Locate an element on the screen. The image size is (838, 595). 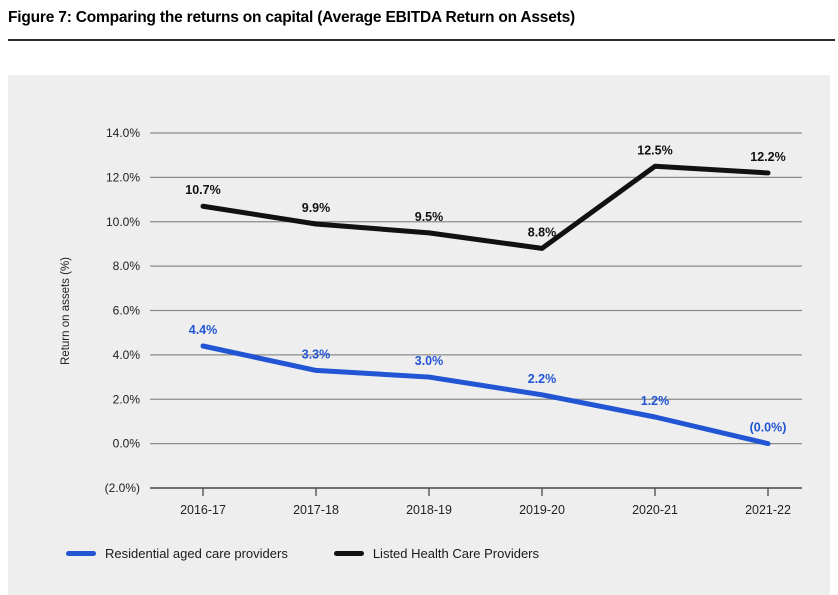
data-label: 8.8% is located at coordinates (542, 232).